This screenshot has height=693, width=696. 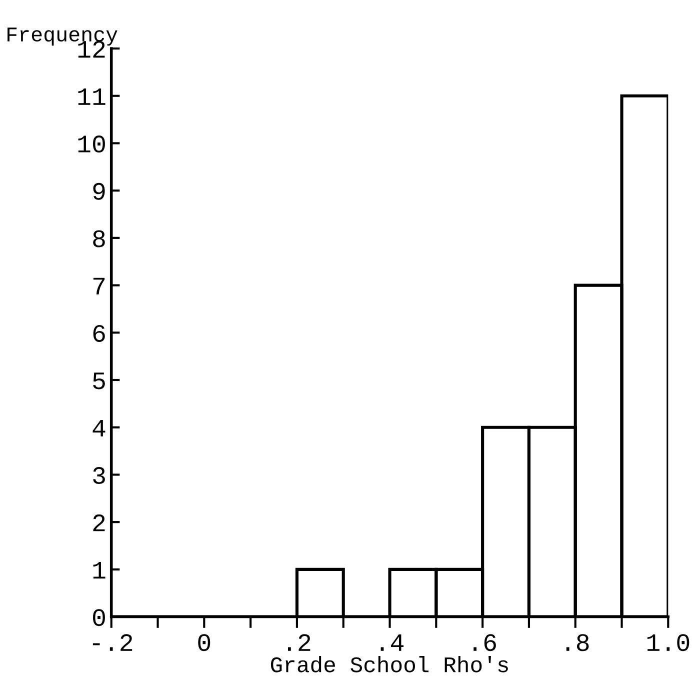 What do you see at coordinates (204, 643) in the screenshot?
I see `x-tick-label: 0` at bounding box center [204, 643].